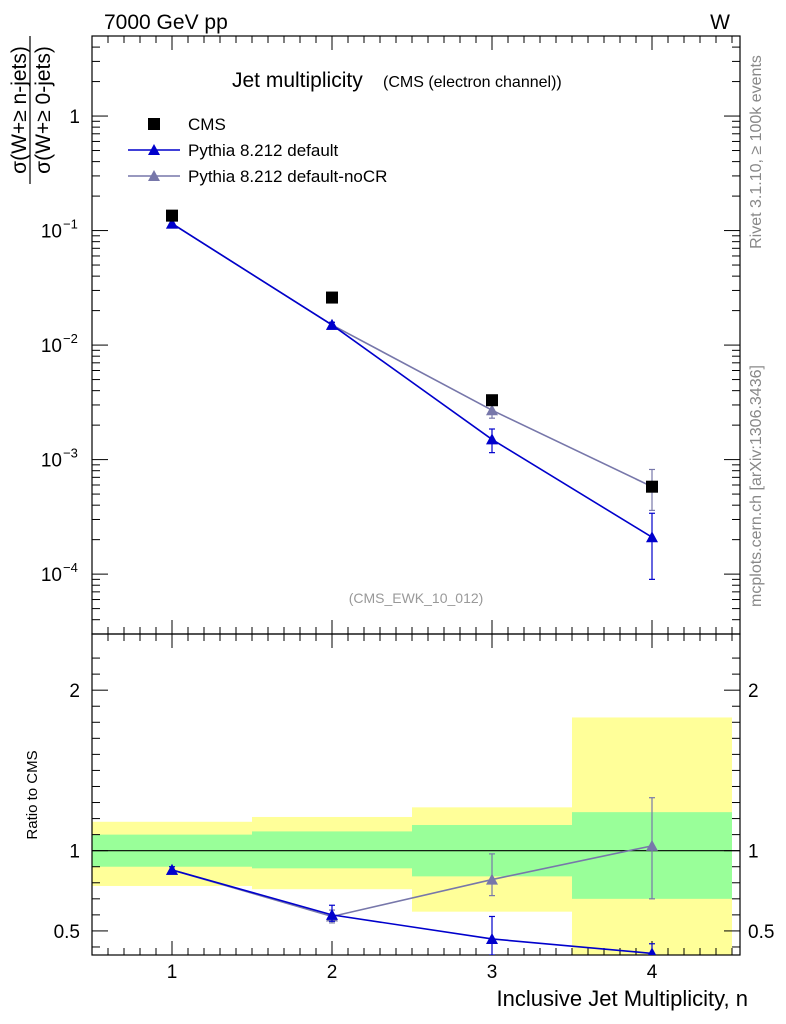 This screenshot has height=1024, width=786. What do you see at coordinates (412, 912) in the screenshot?
I see `ratio-line-default` at bounding box center [412, 912].